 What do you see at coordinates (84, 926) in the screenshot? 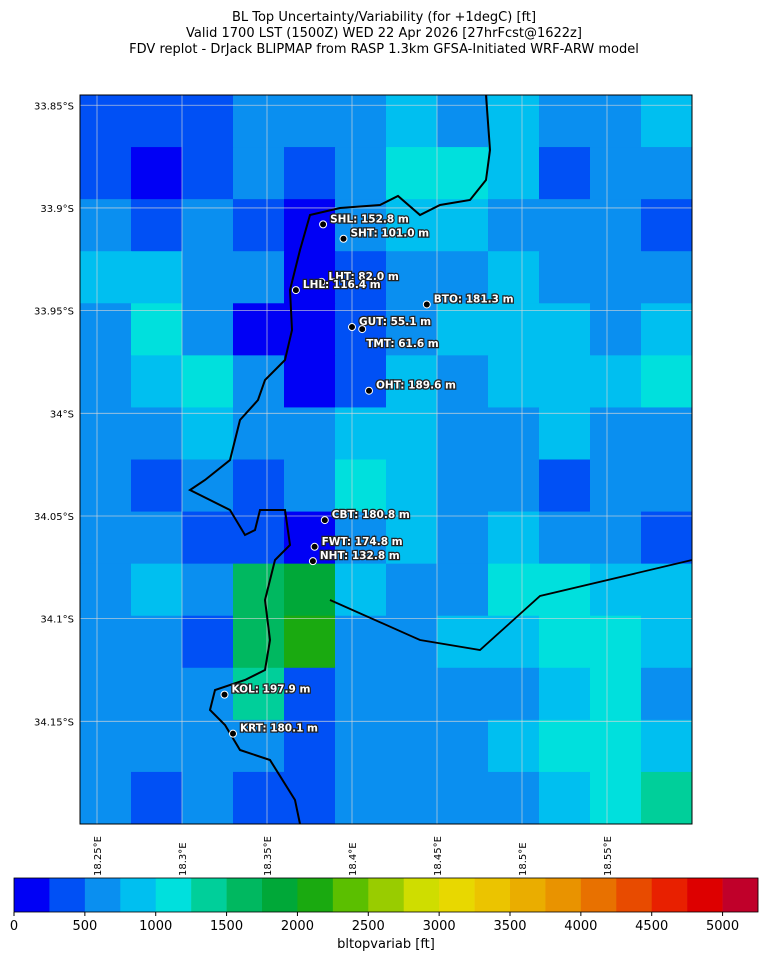
I see `colorbar-tick-label: 500` at bounding box center [84, 926].